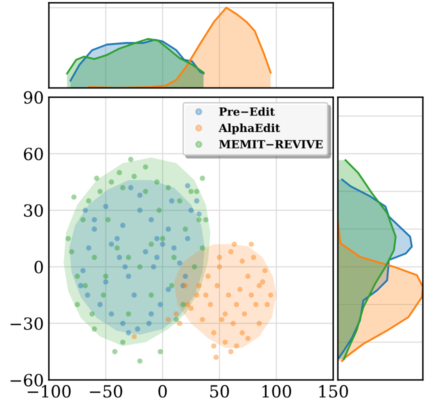 This screenshot has width=425, height=405. I want to click on x-tick-label: 50, so click(219, 391).